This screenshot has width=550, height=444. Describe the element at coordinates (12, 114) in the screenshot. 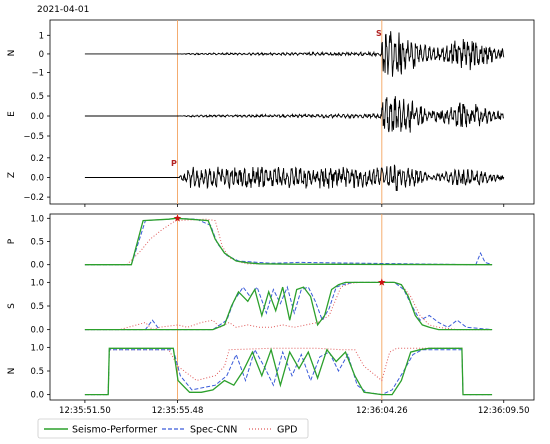

I see `ylabel-1: E` at that location.